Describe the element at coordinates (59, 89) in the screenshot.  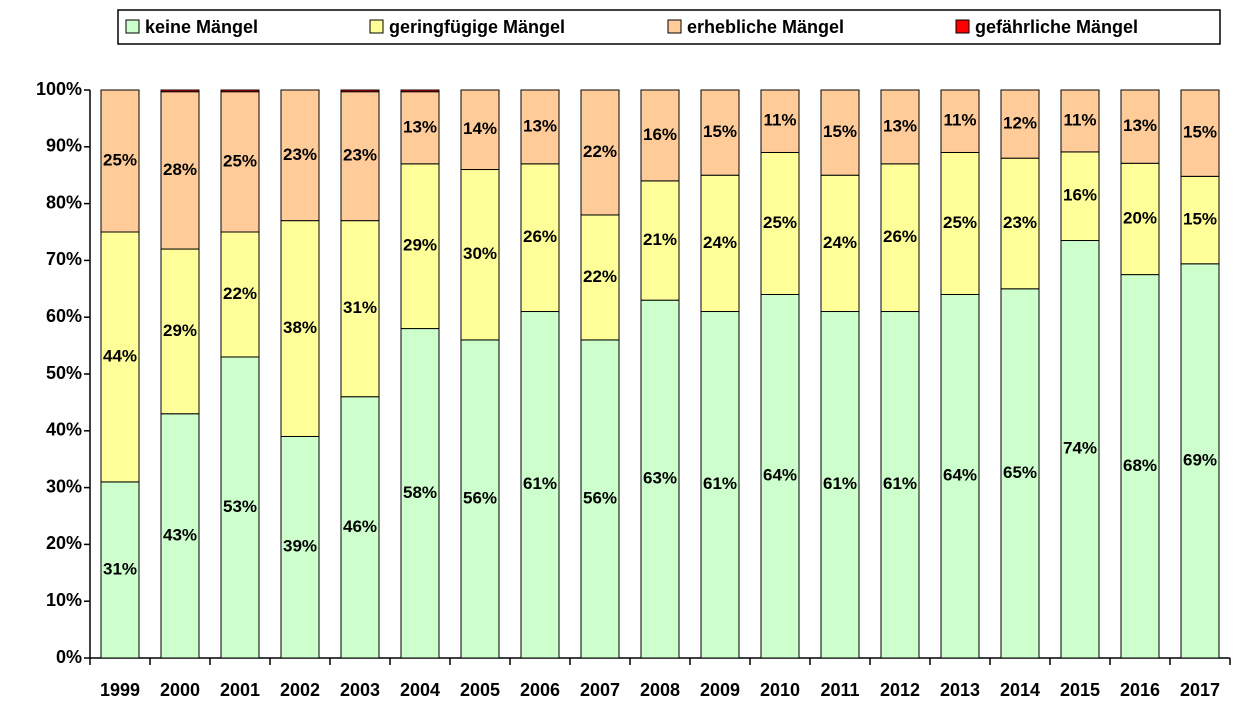
I see `y-tick-label: 100%` at that location.